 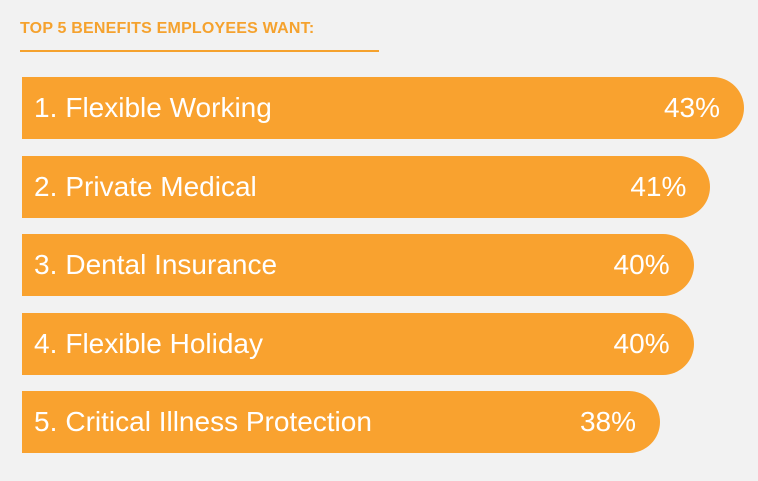 I want to click on bar-label: 5. Critical Illness Protection, so click(x=203, y=422).